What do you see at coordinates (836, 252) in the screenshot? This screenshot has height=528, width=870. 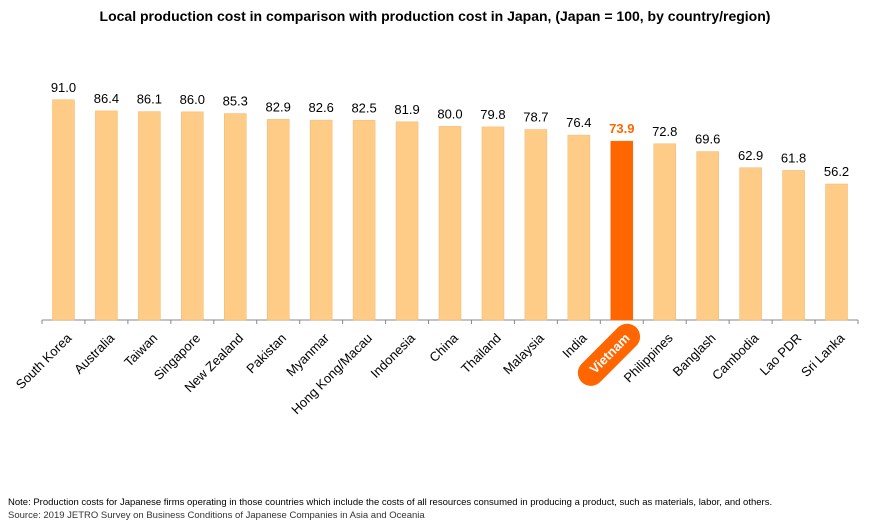 I see `bar-sri-lanka` at bounding box center [836, 252].